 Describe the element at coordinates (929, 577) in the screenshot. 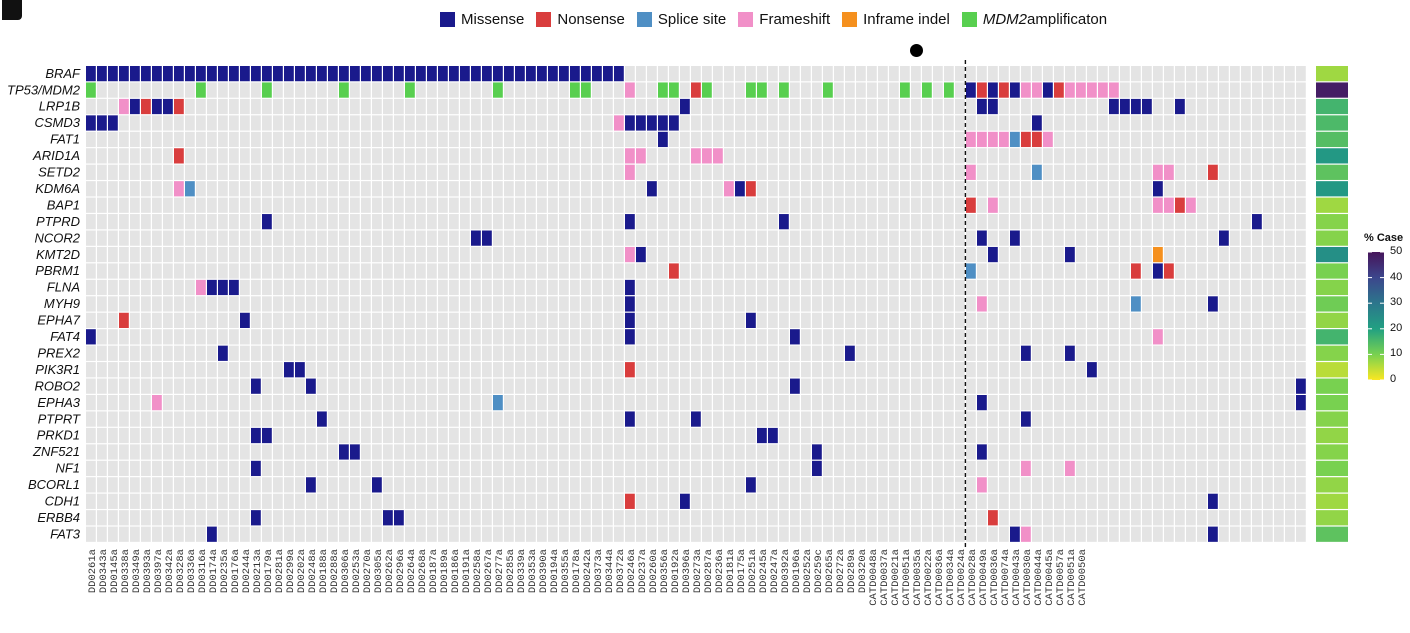

I see `sample-label: CATD0022a` at that location.